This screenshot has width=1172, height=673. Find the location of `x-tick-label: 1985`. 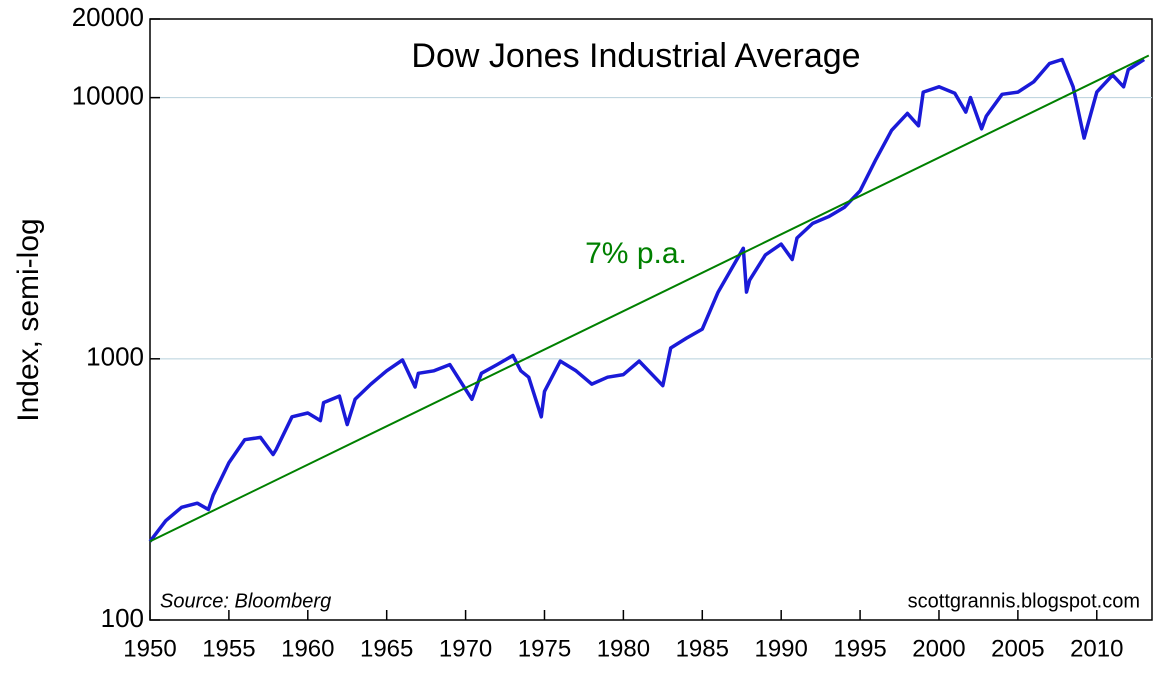

x-tick-label: 1985 is located at coordinates (702, 648).